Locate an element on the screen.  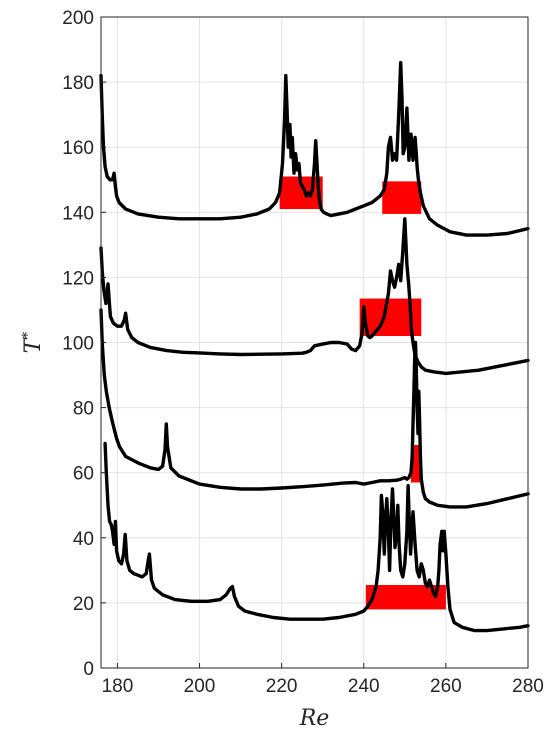
y-axis-title-main: T is located at coordinates (33, 344).